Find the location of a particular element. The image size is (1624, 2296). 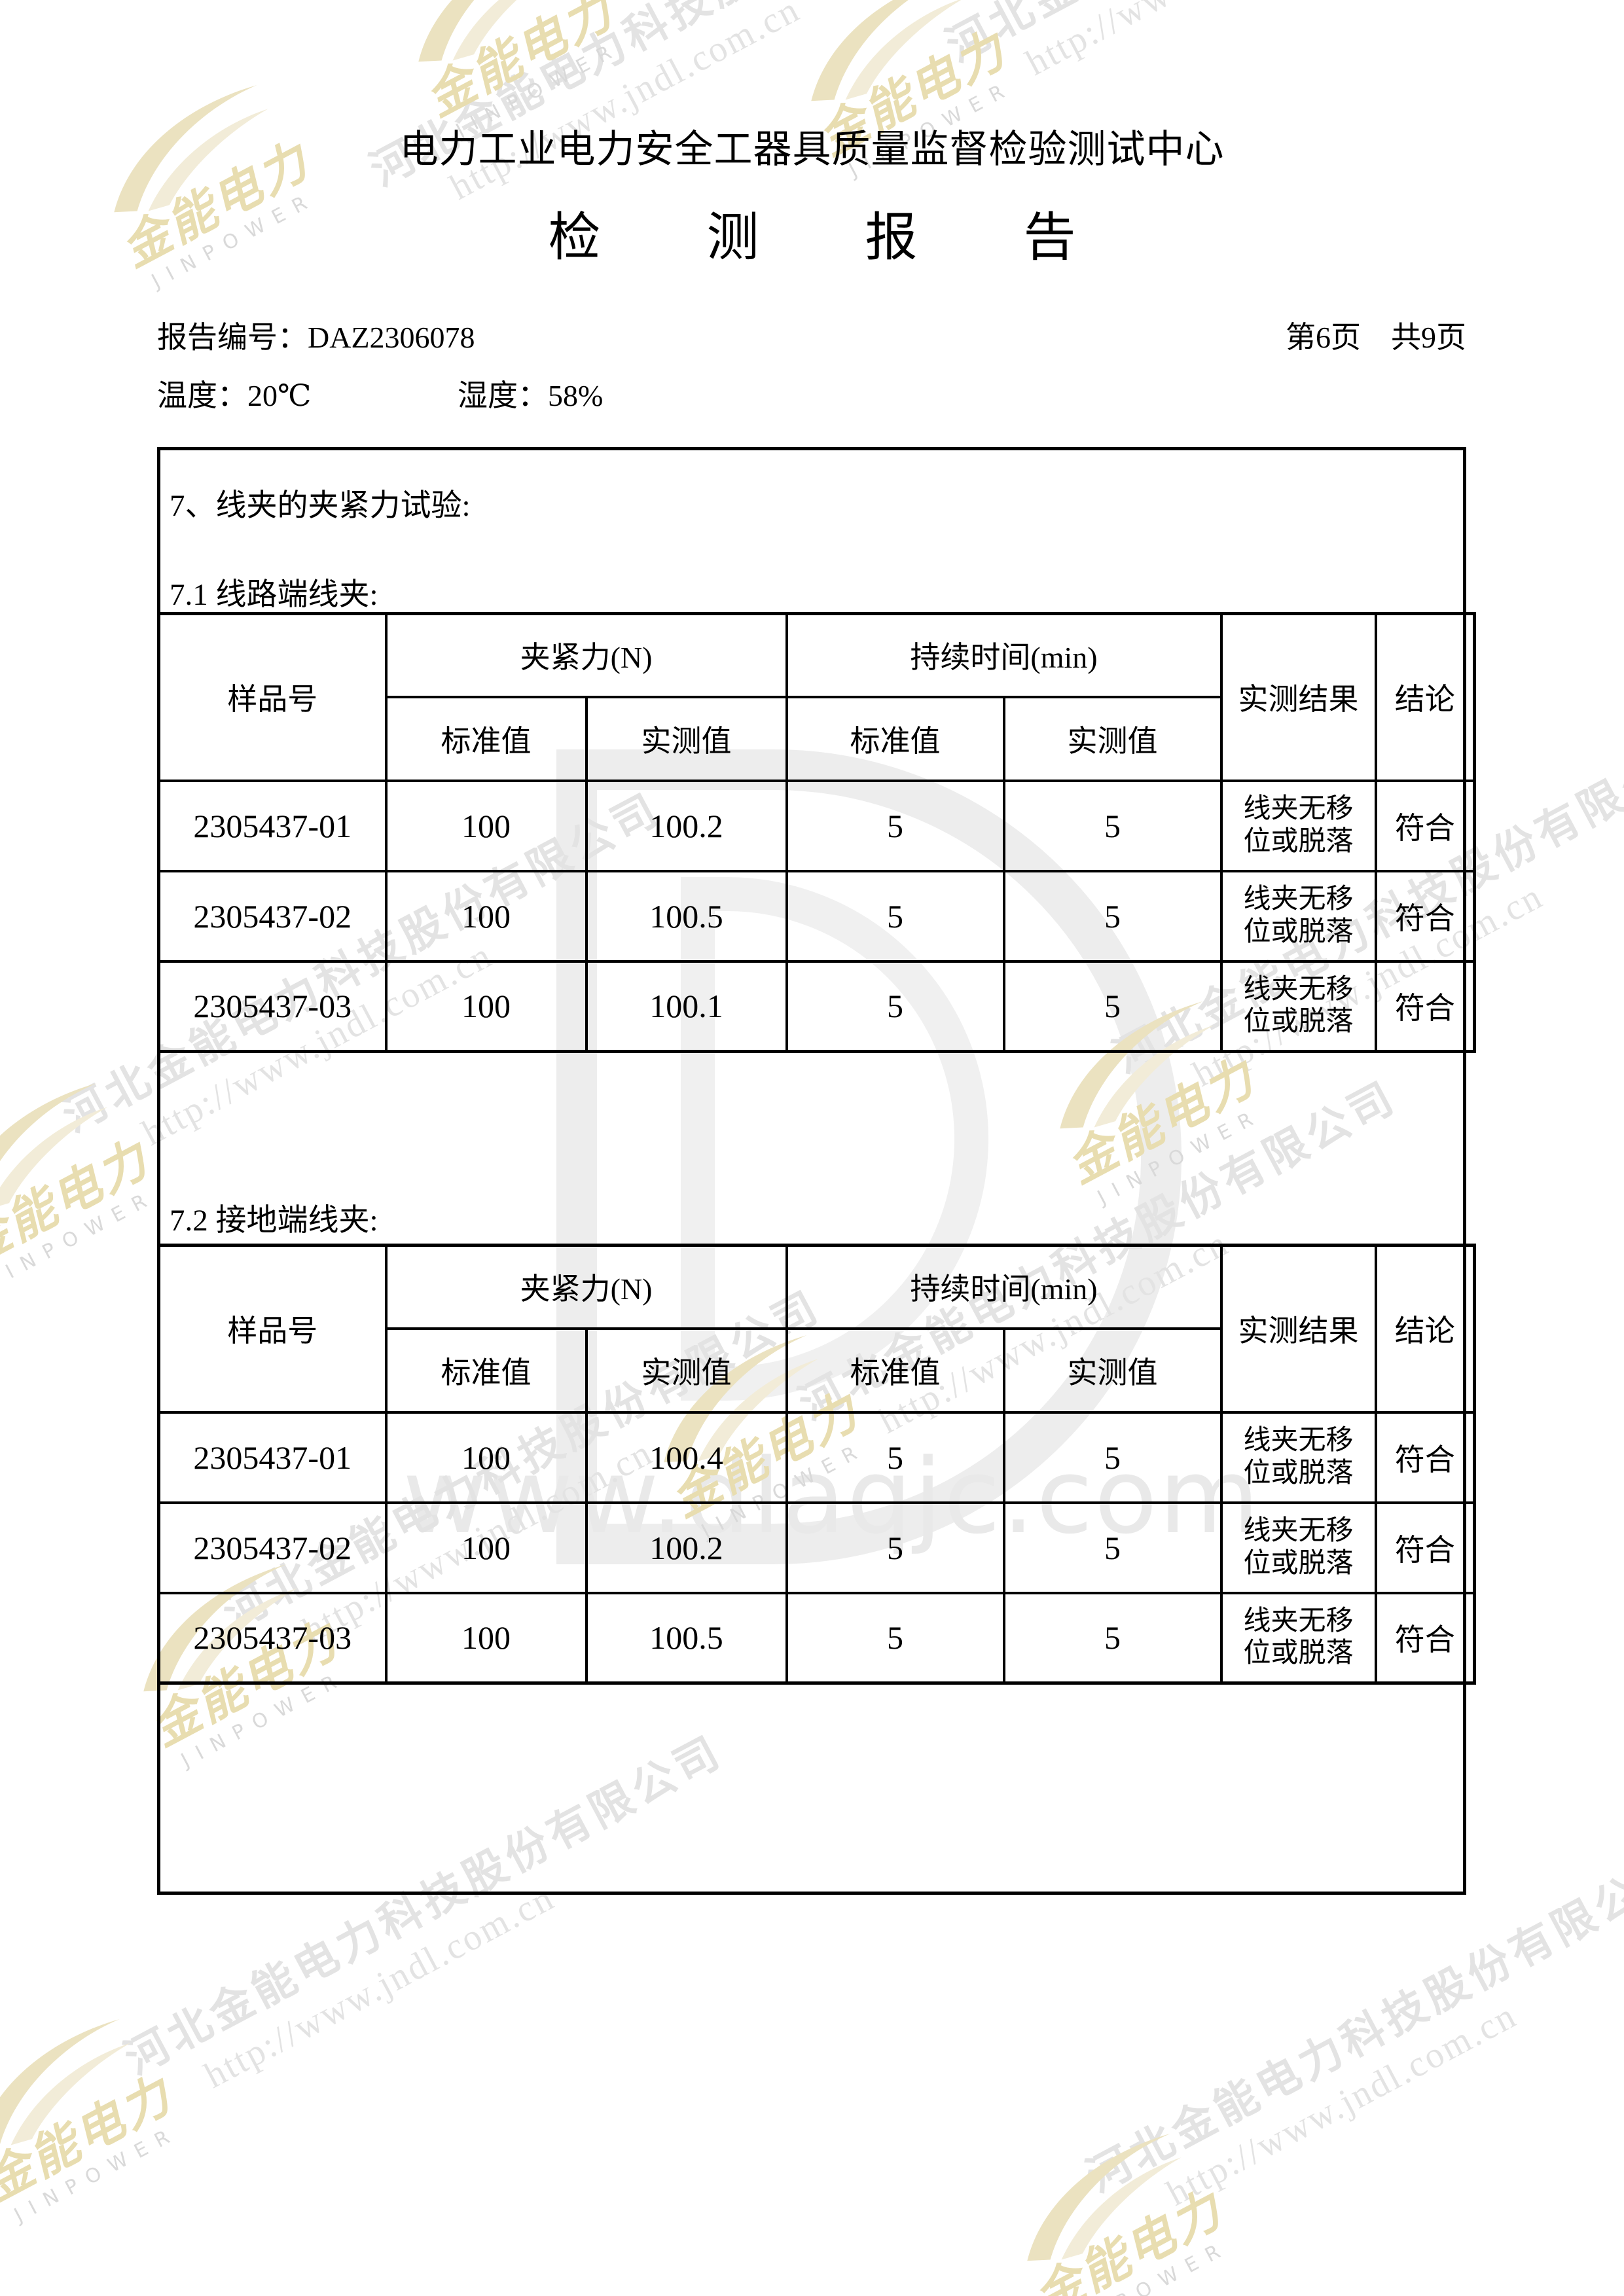

force-measured-cell: 100.4 is located at coordinates (686, 1457).